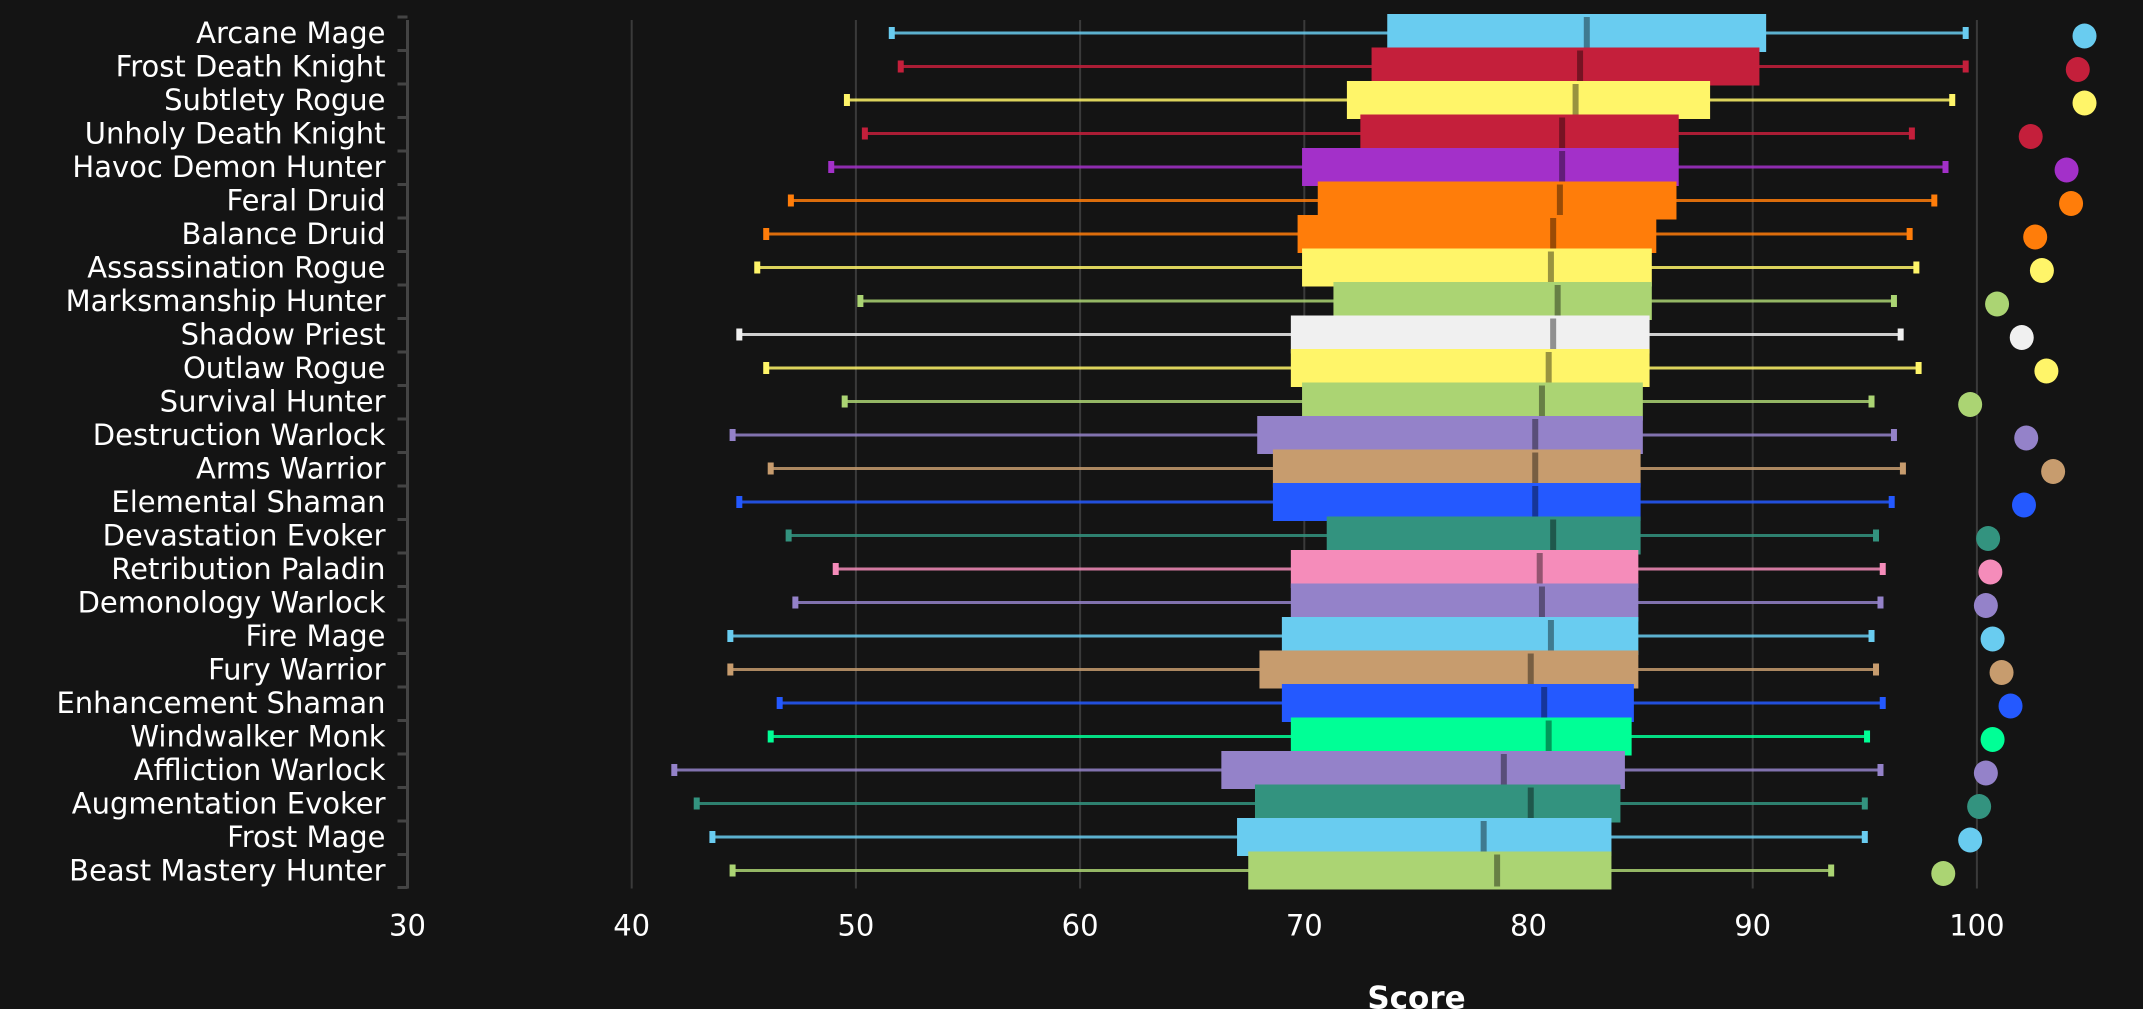  What do you see at coordinates (1197, 926) in the screenshot?
I see `x-axis: 30 40 50 60 70 80 90 100` at bounding box center [1197, 926].